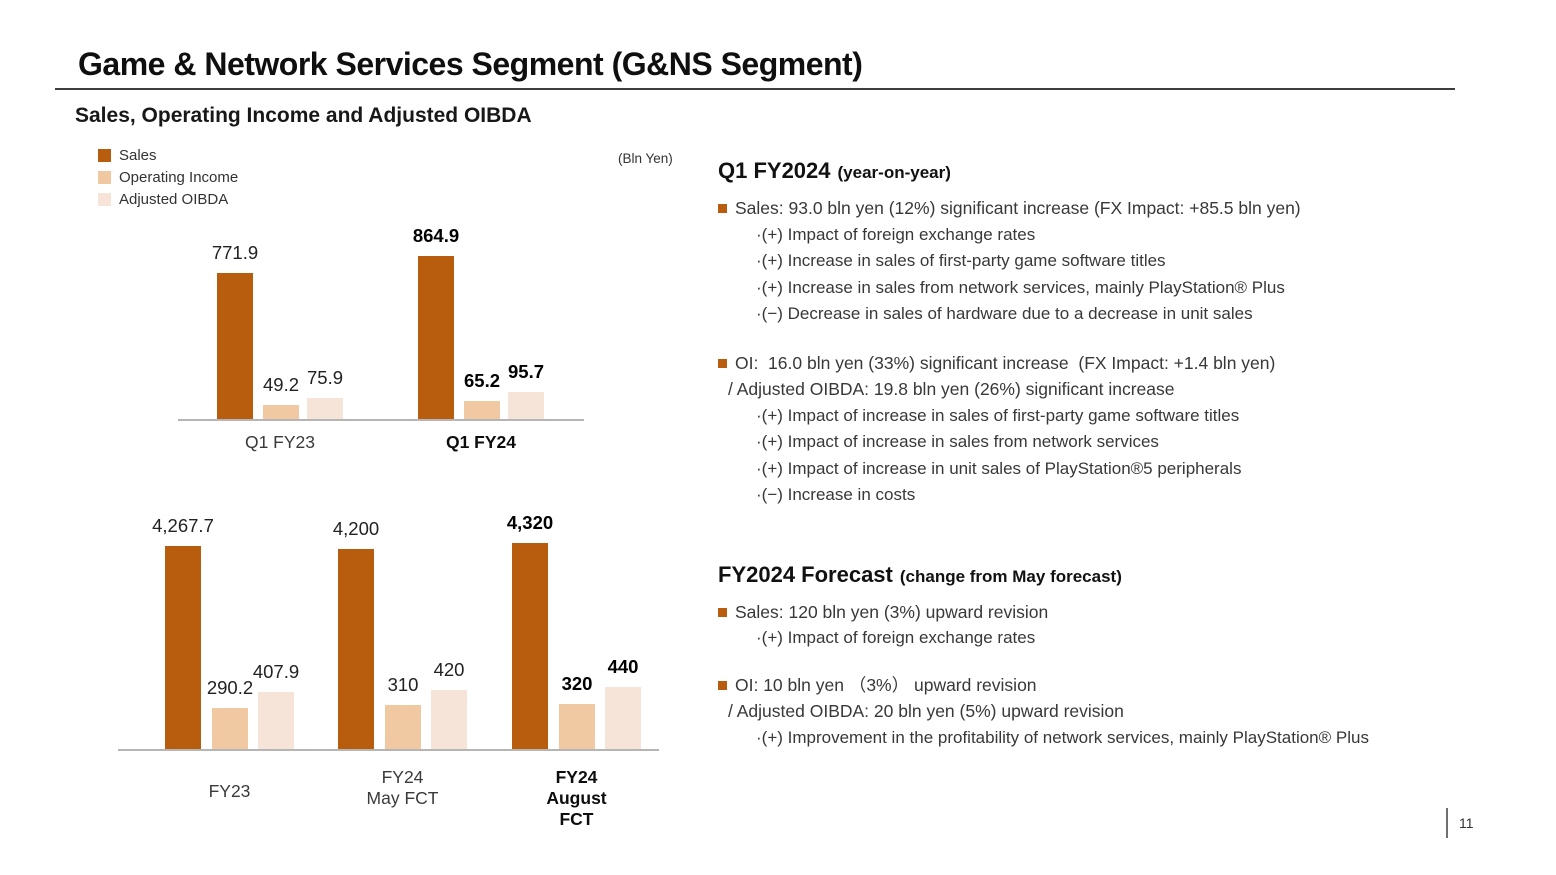  I want to click on category-label: FY23, so click(229, 791).